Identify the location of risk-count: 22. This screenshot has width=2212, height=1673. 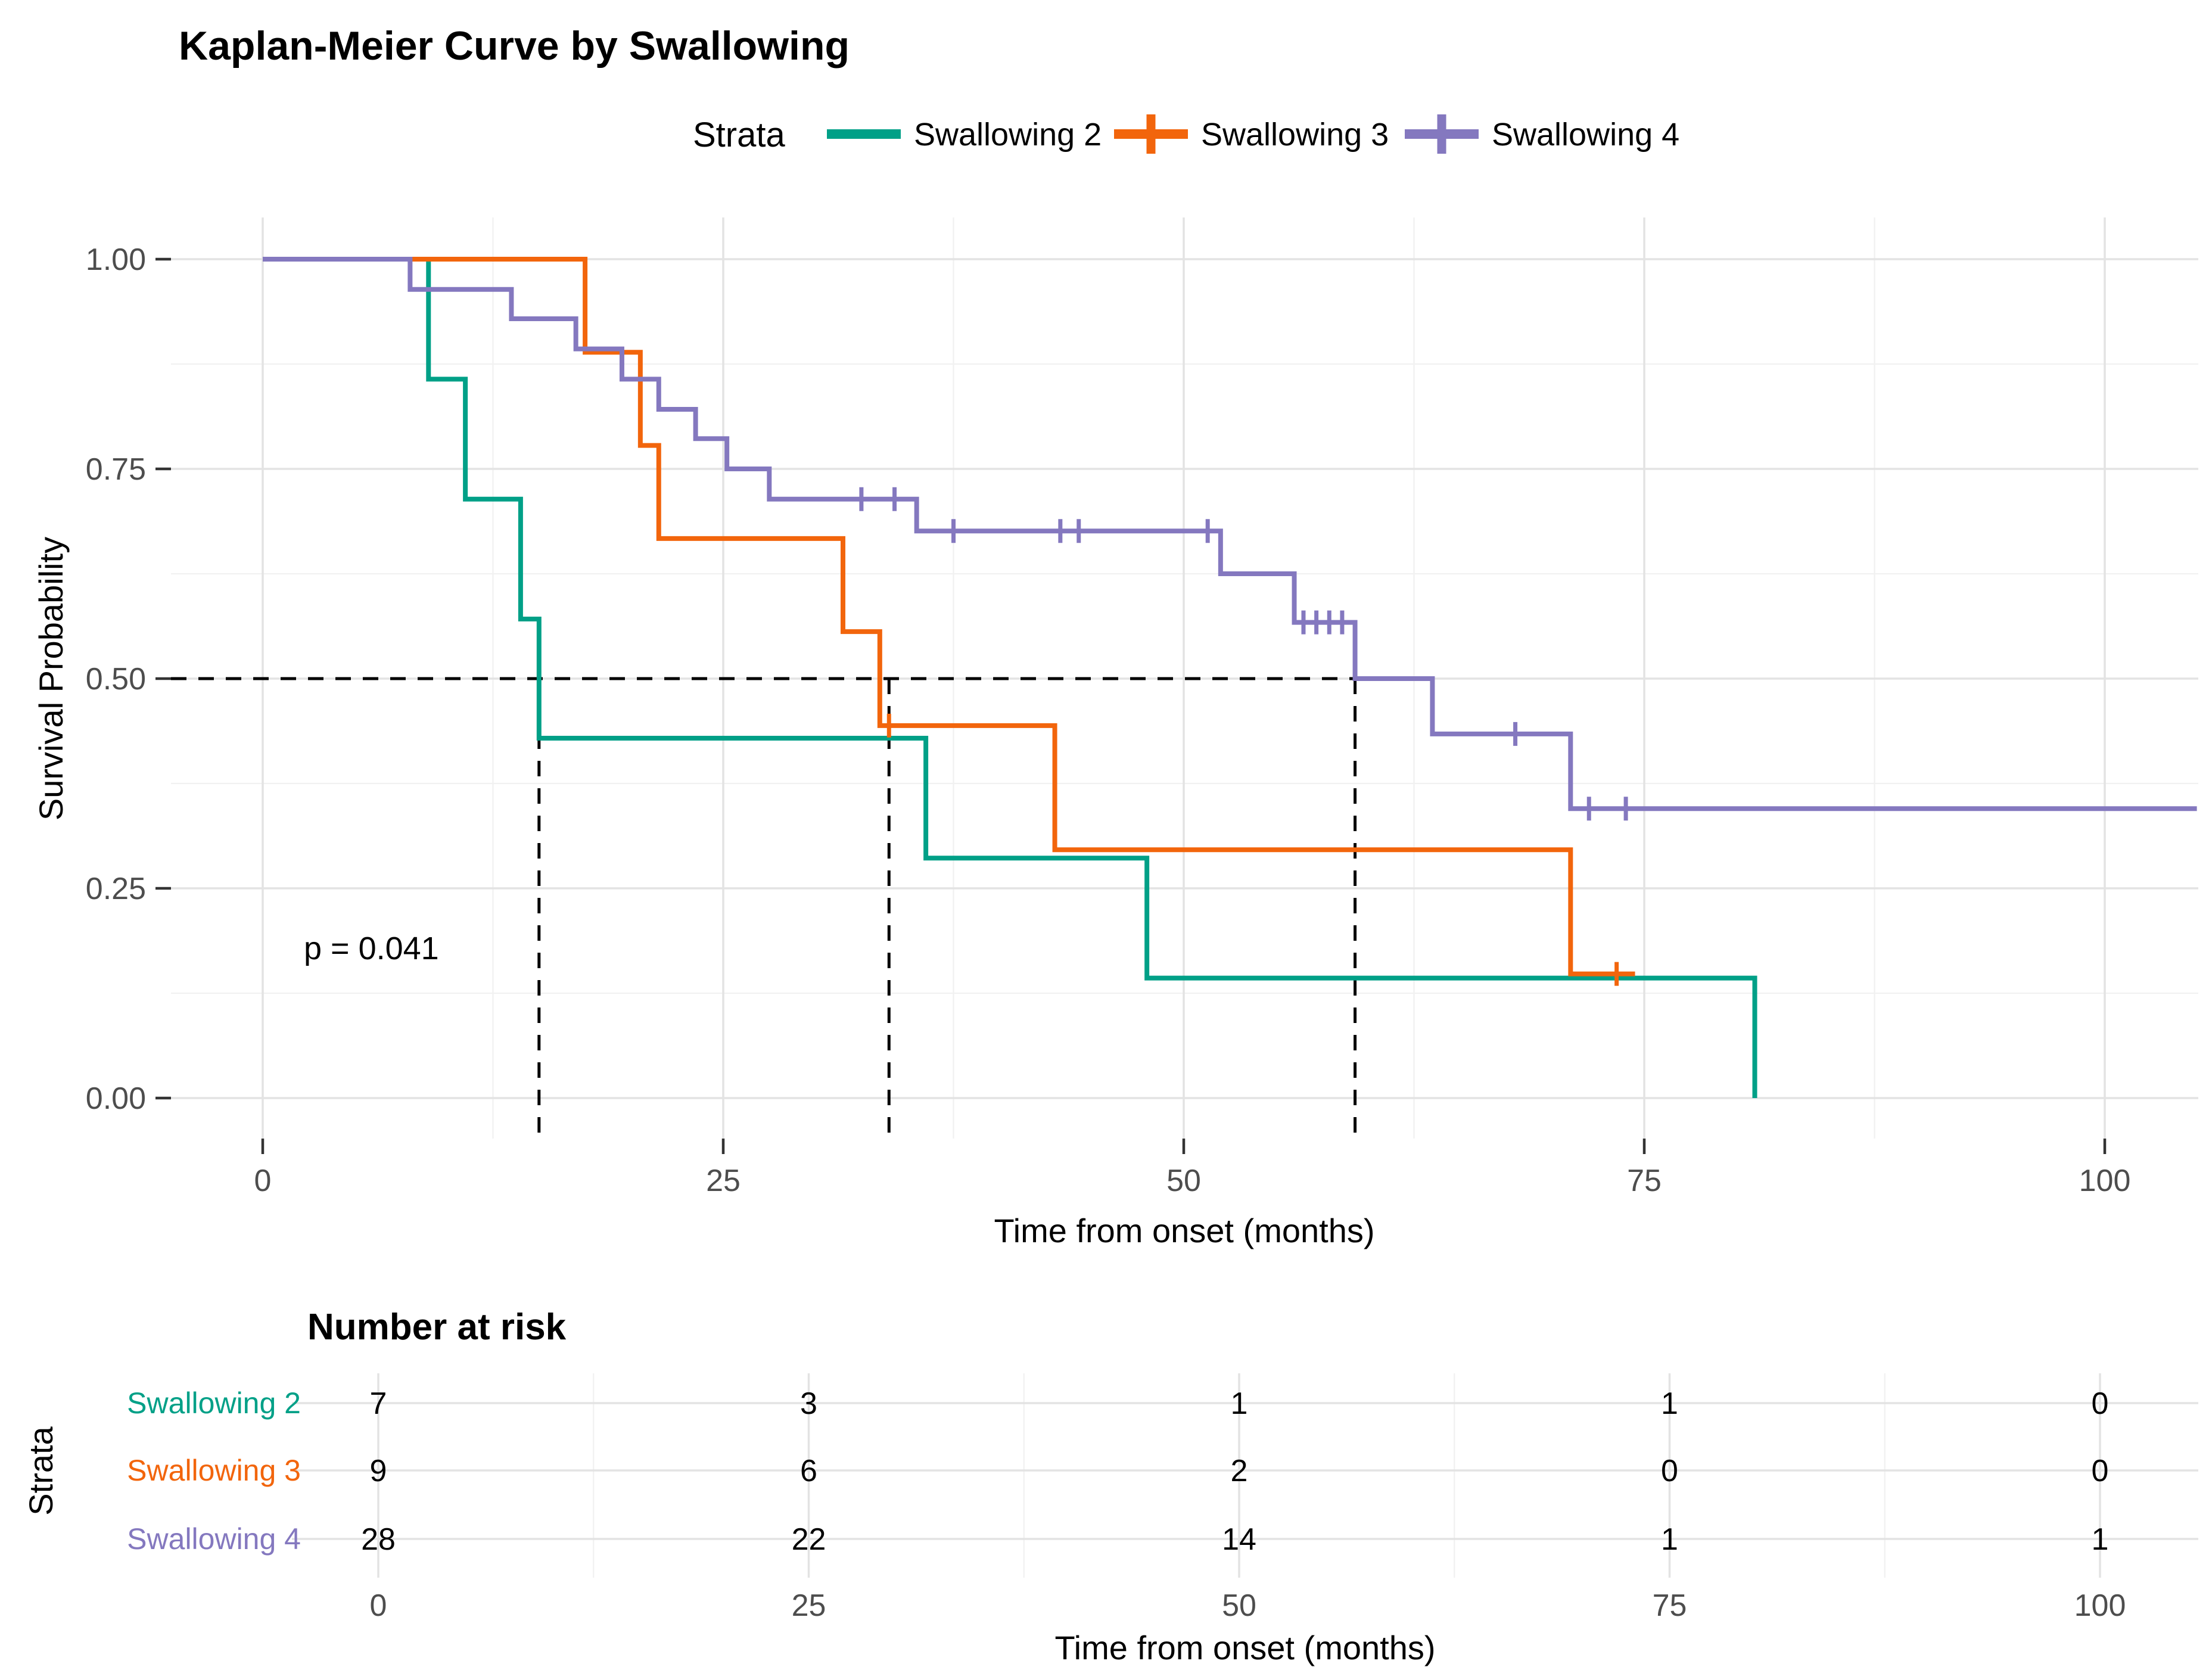
(809, 1539).